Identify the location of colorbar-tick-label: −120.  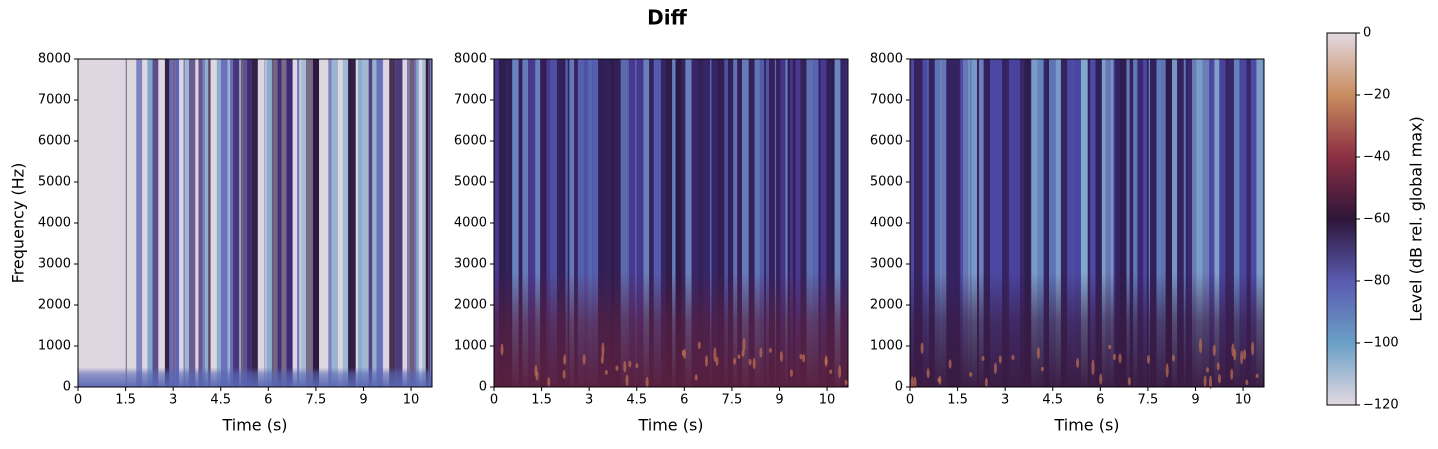
(1381, 405).